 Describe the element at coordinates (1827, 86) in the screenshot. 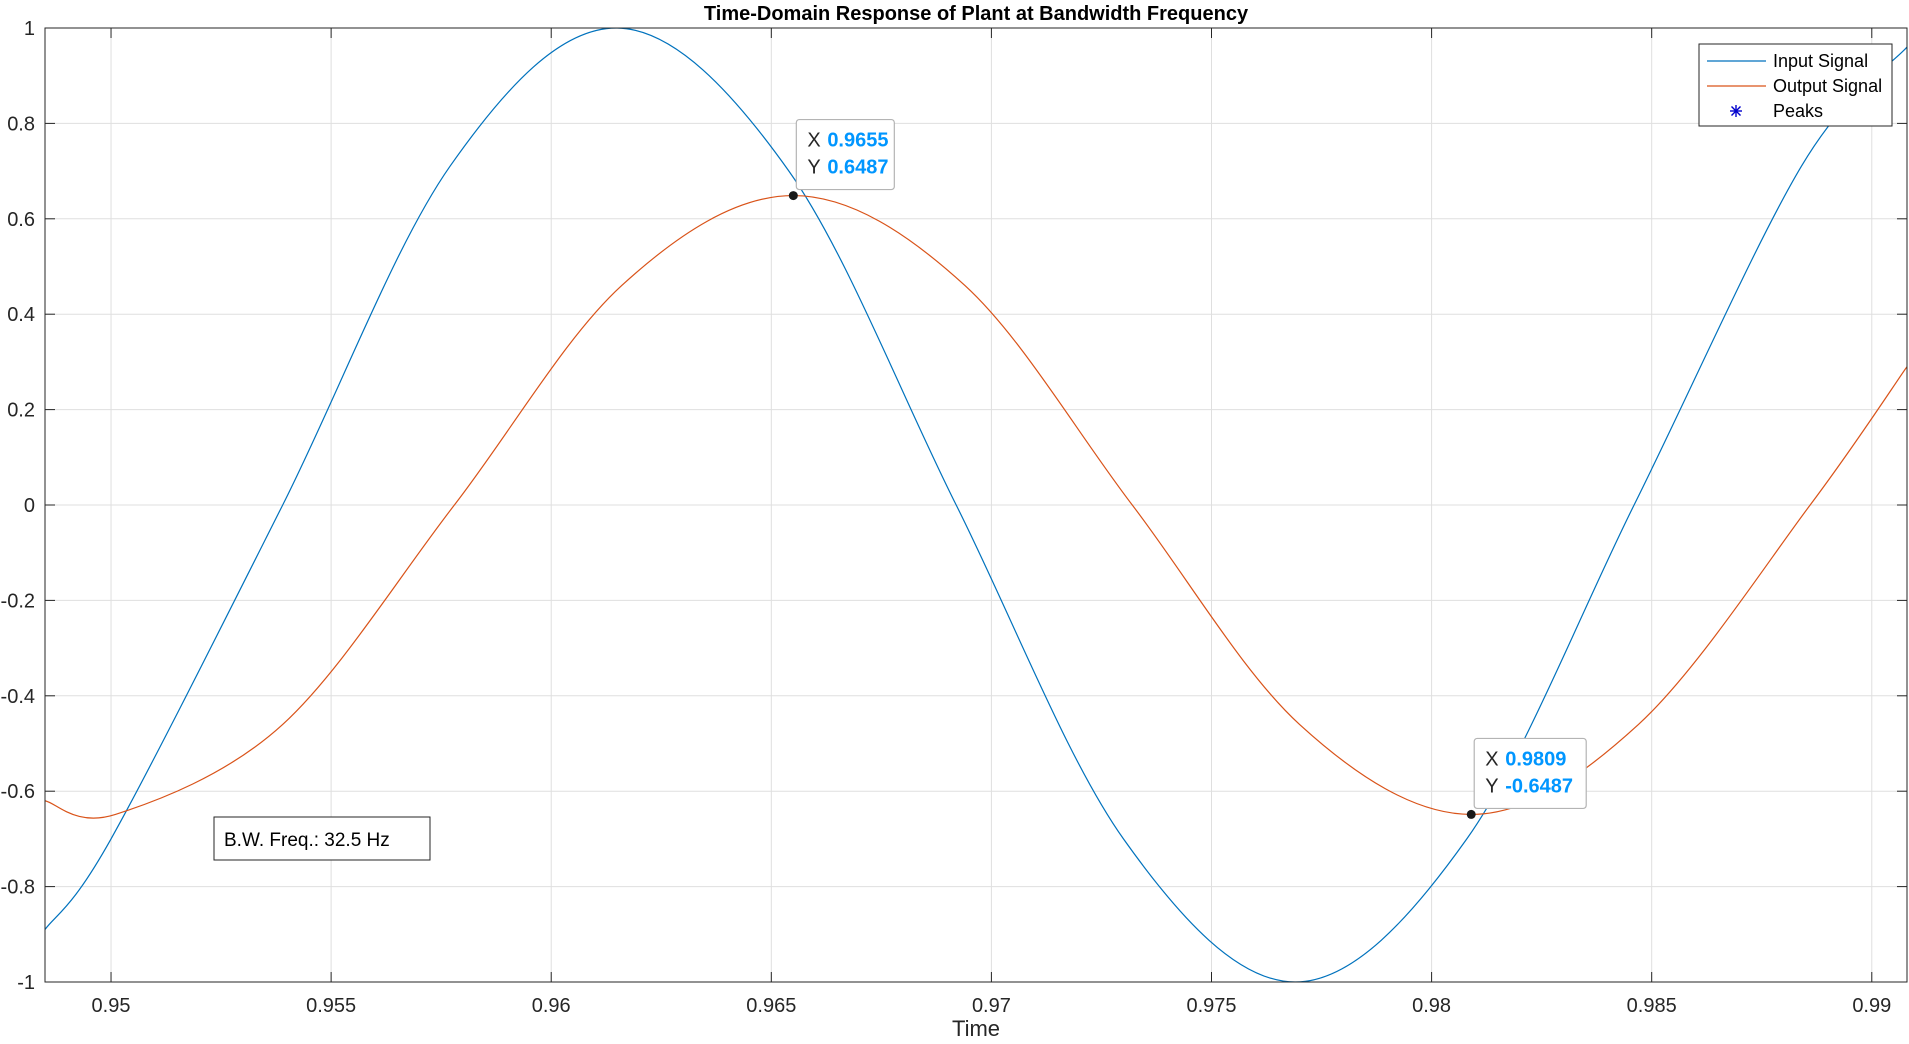

I see `legend-label: Output Signal` at that location.